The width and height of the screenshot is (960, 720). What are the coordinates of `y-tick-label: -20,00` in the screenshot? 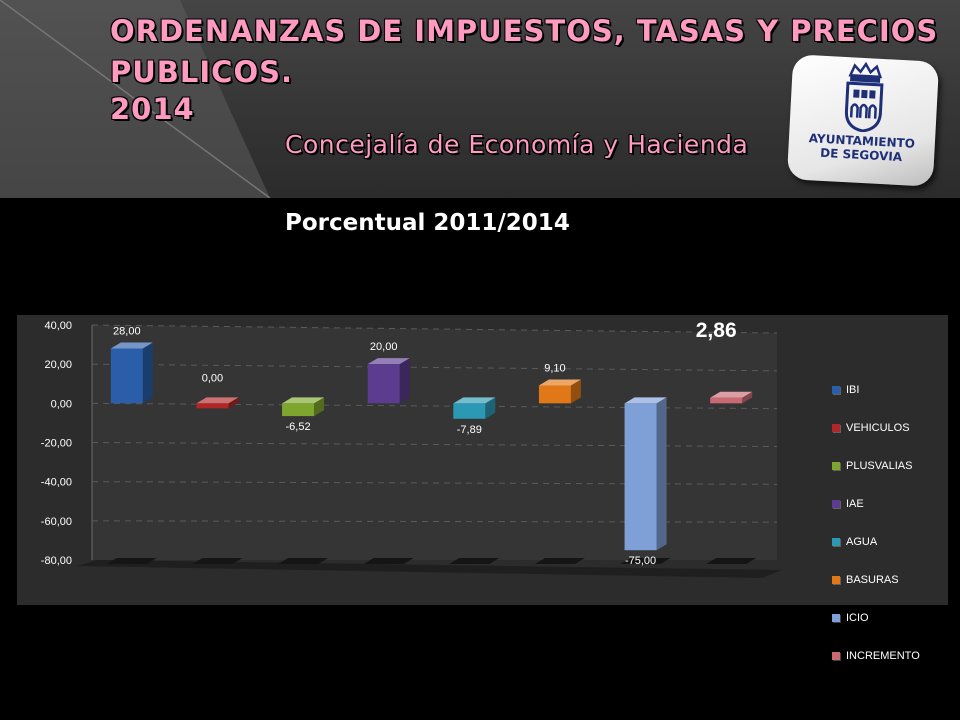 It's located at (56, 444).